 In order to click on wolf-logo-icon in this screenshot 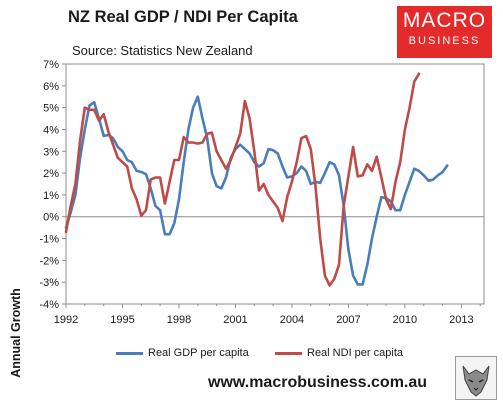, I will do `click(476, 378)`.